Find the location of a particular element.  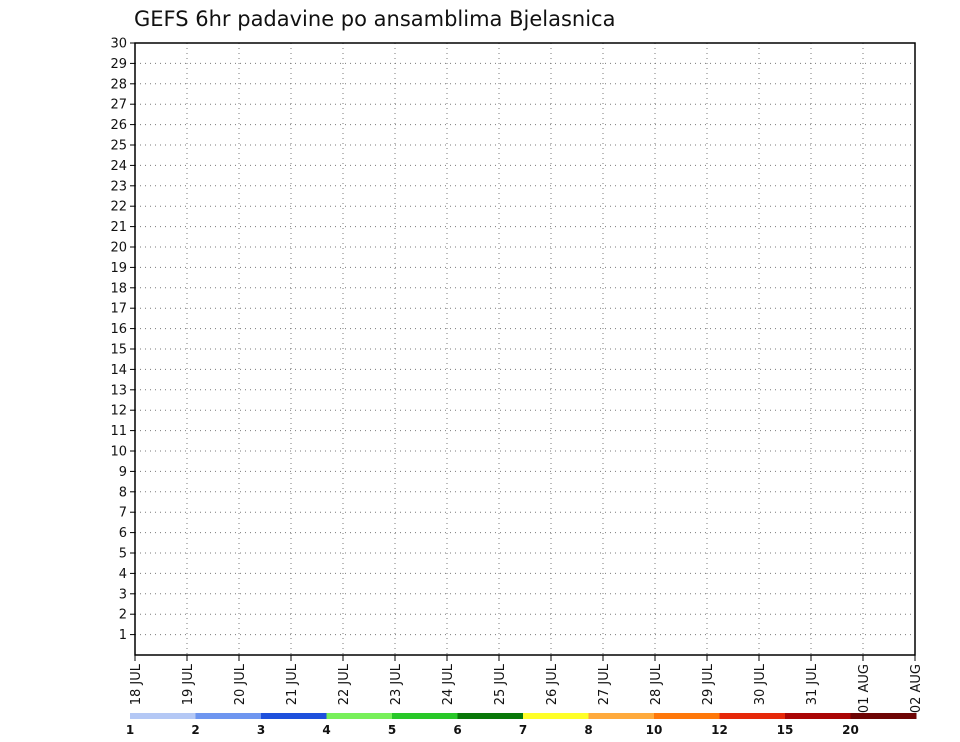

legend-label: 20 is located at coordinates (850, 730).